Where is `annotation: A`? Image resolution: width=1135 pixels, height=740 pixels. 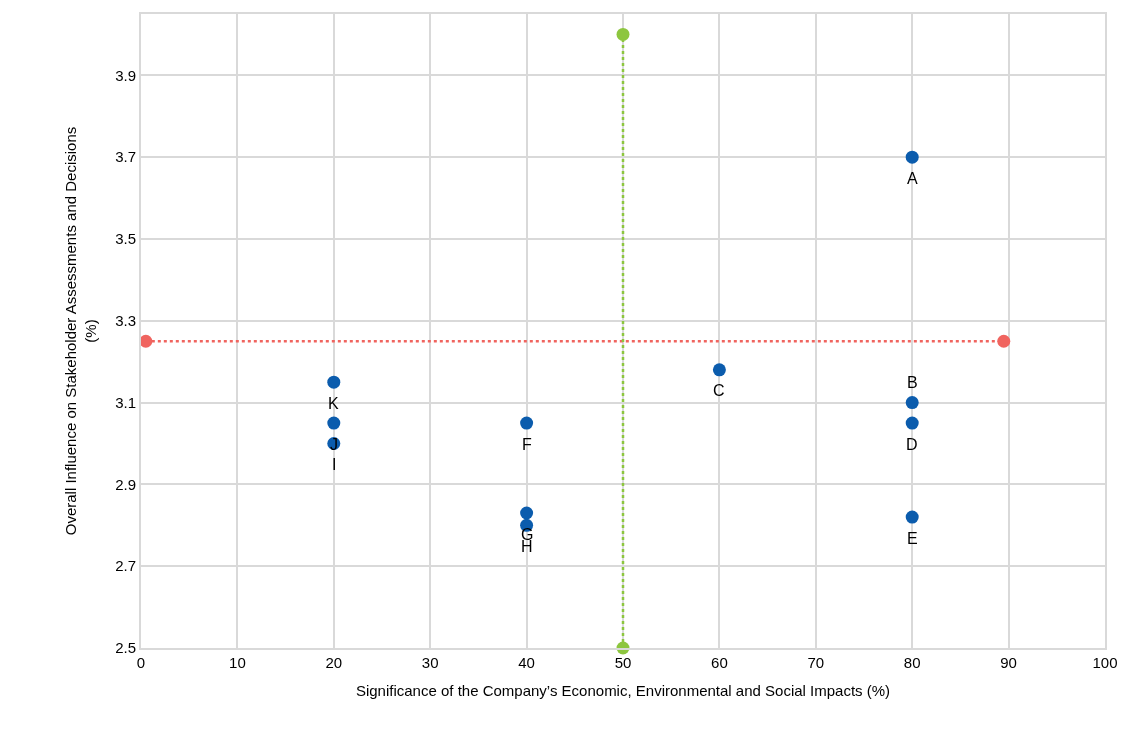
annotation: A is located at coordinates (912, 178).